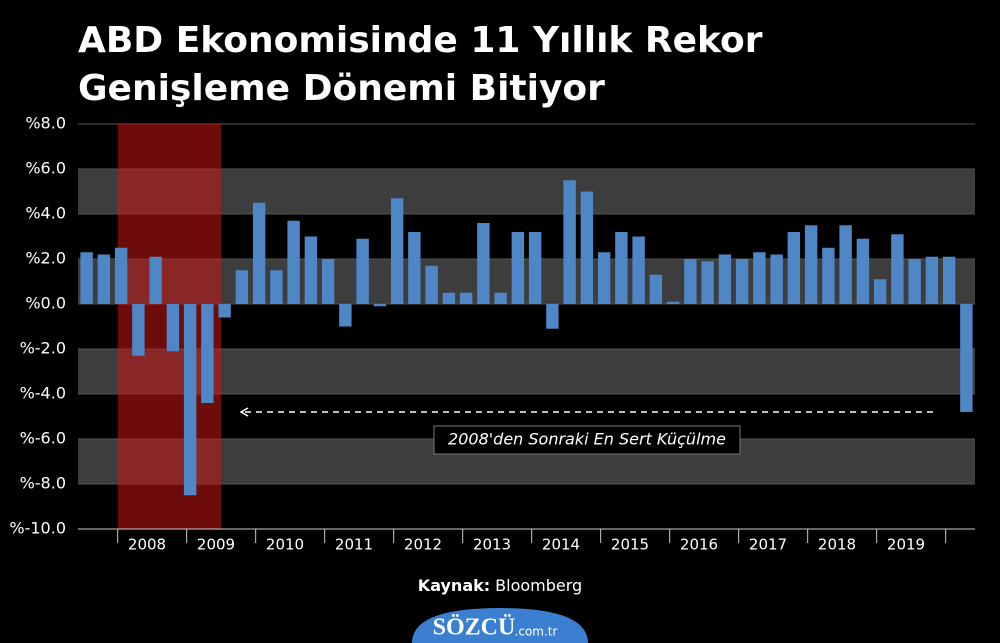  What do you see at coordinates (538, 585) in the screenshot?
I see `source-name: Bloomberg` at bounding box center [538, 585].